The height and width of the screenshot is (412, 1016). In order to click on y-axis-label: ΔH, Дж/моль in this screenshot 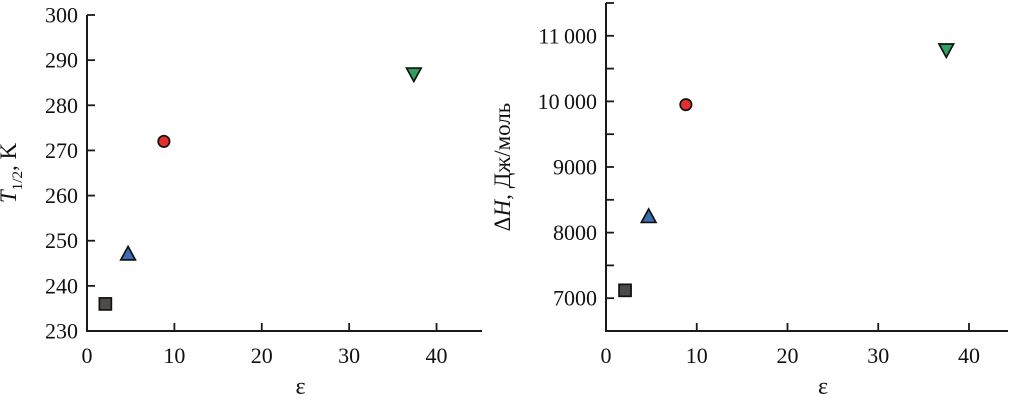, I will do `click(502, 167)`.